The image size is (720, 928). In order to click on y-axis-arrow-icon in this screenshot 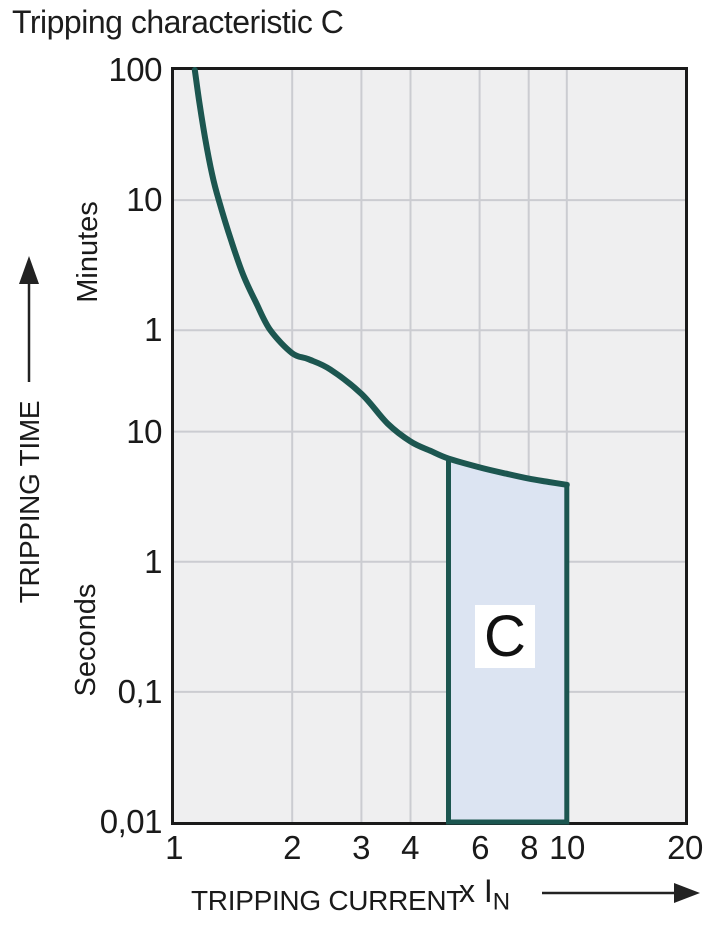, I will do `click(29, 319)`.